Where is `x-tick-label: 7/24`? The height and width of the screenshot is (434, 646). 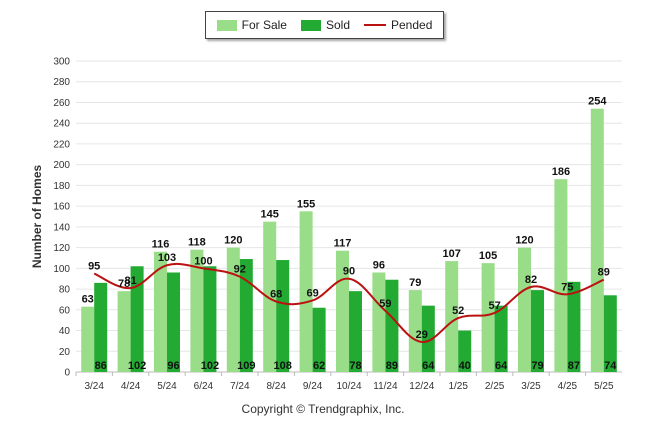
x-tick-label: 7/24 is located at coordinates (240, 386).